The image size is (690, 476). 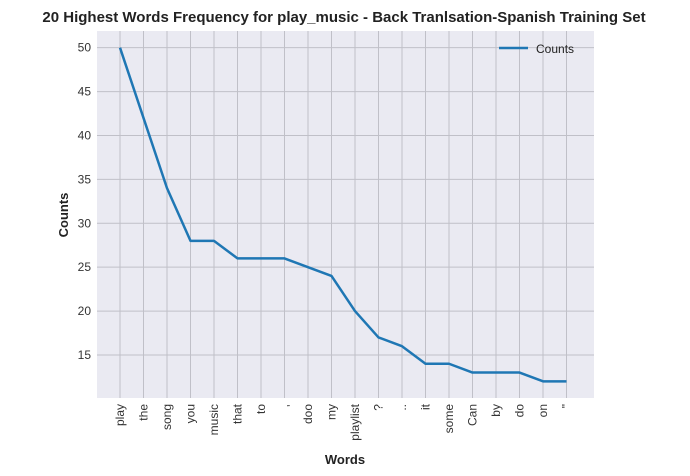 I want to click on x-tick-label: ,, so click(x=285, y=405).